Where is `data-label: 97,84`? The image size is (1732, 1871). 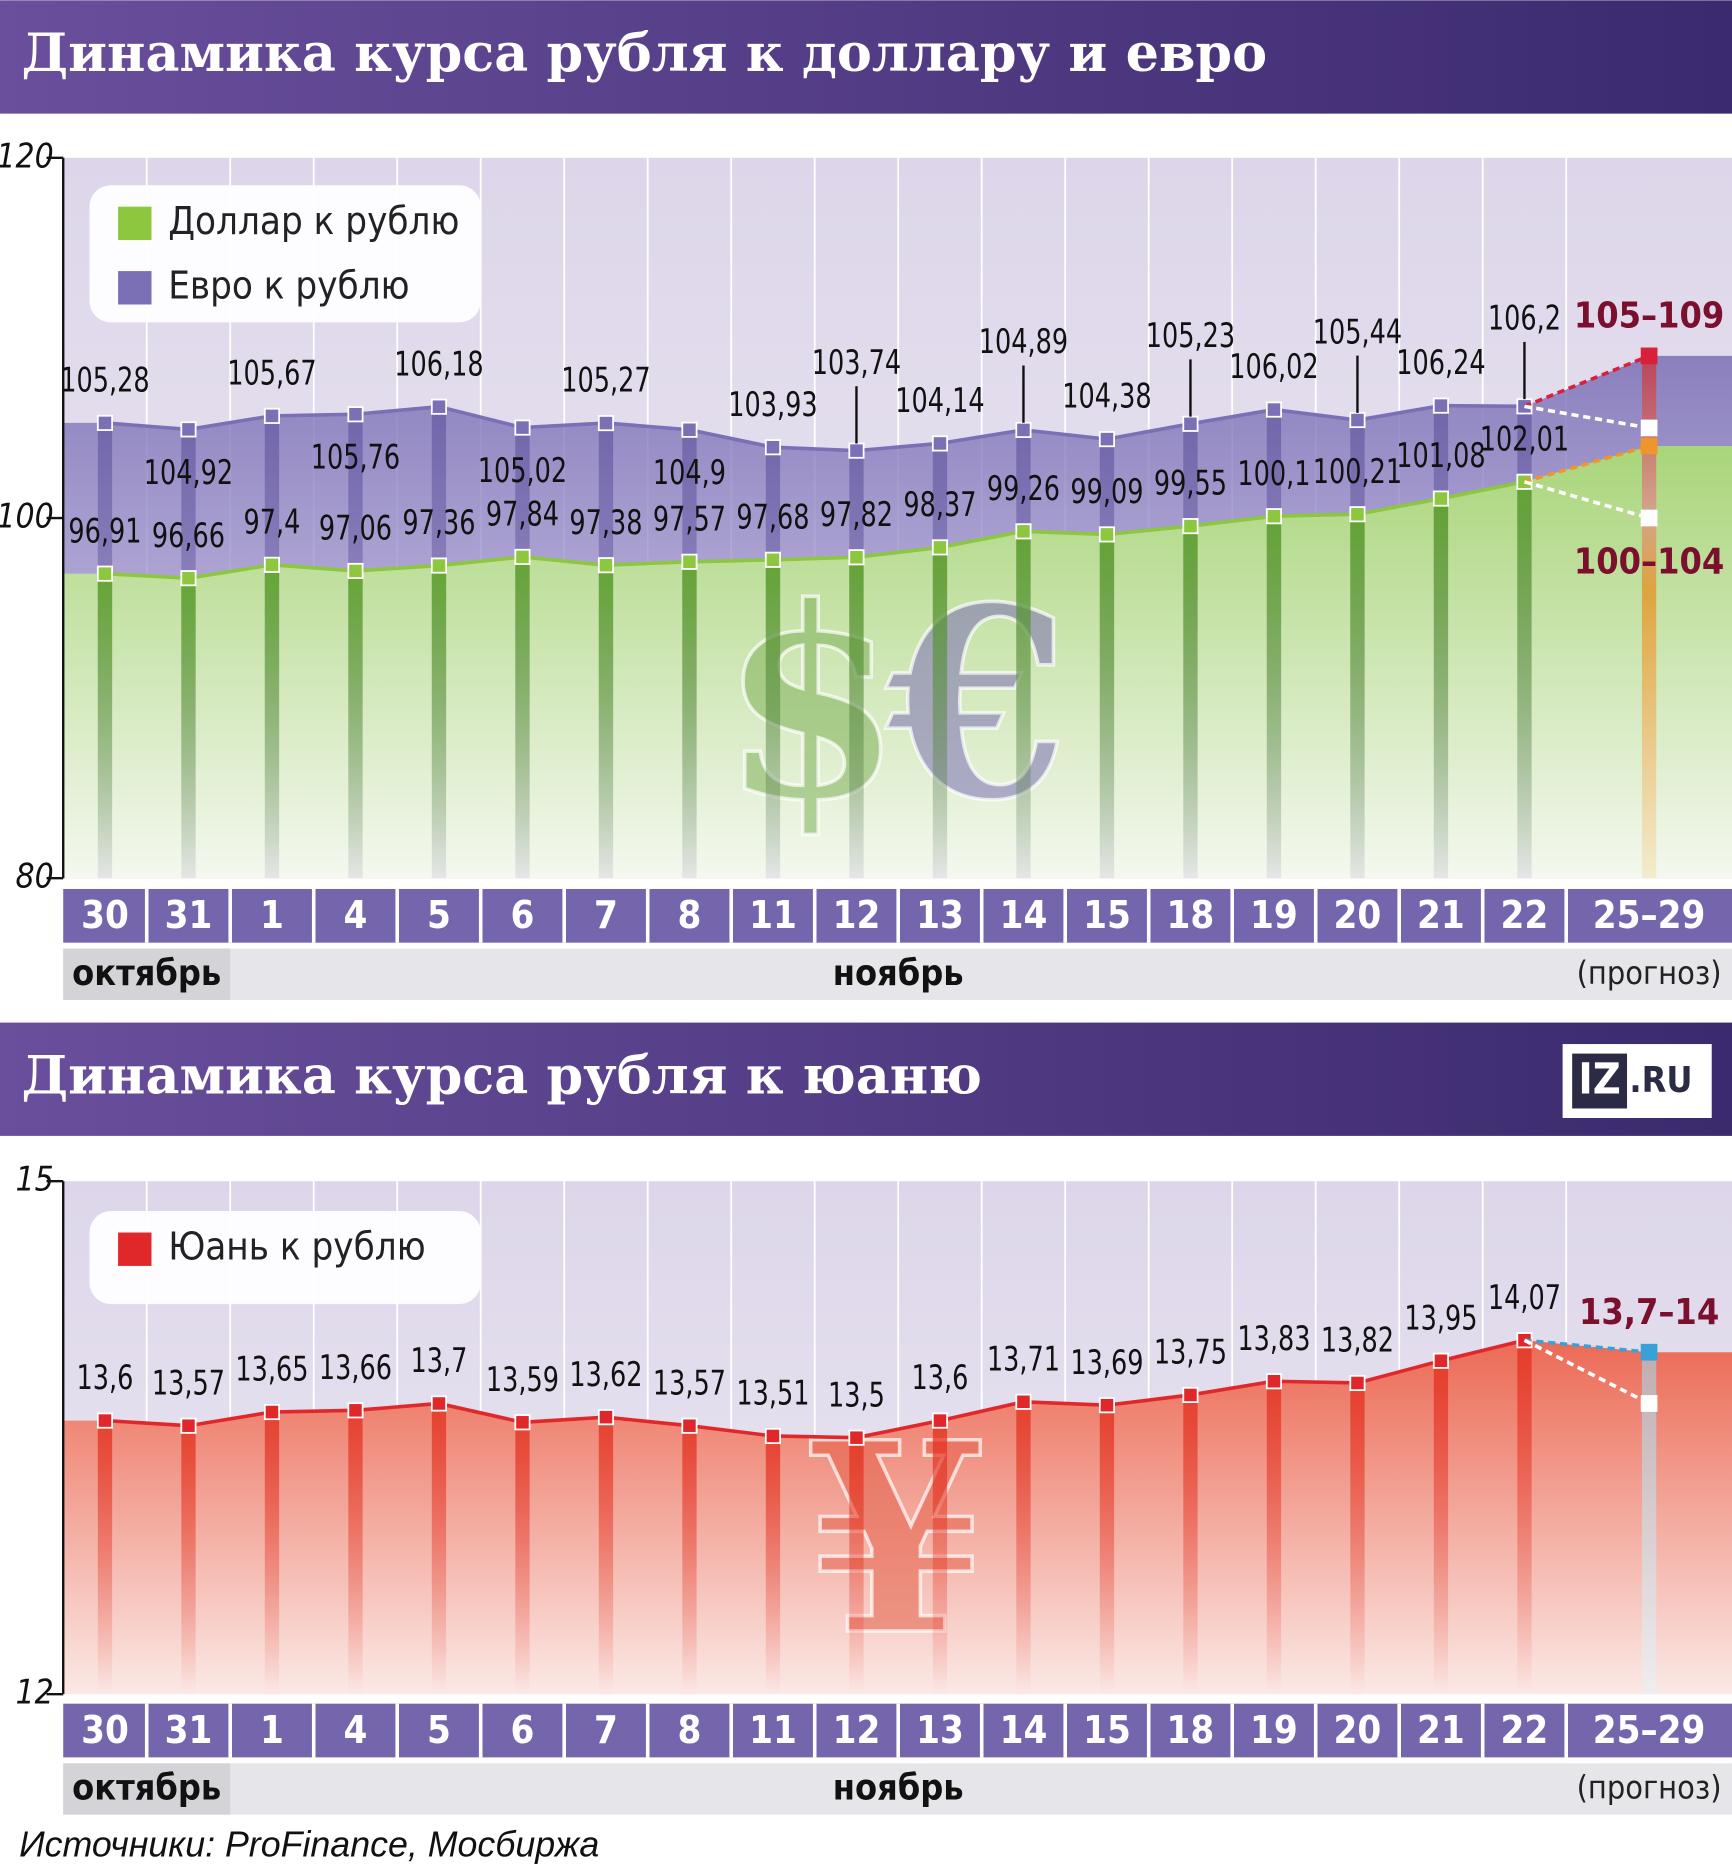 data-label: 97,84 is located at coordinates (522, 514).